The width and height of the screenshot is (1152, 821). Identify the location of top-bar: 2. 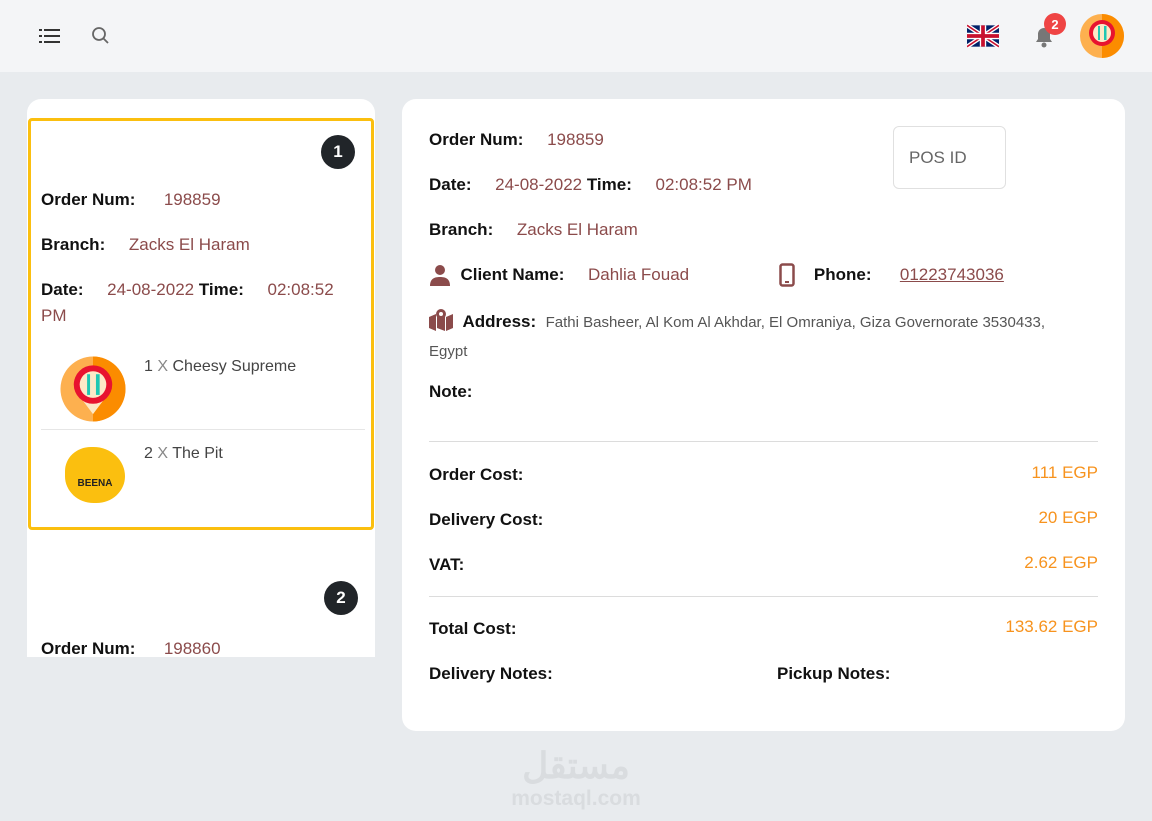
(576, 36).